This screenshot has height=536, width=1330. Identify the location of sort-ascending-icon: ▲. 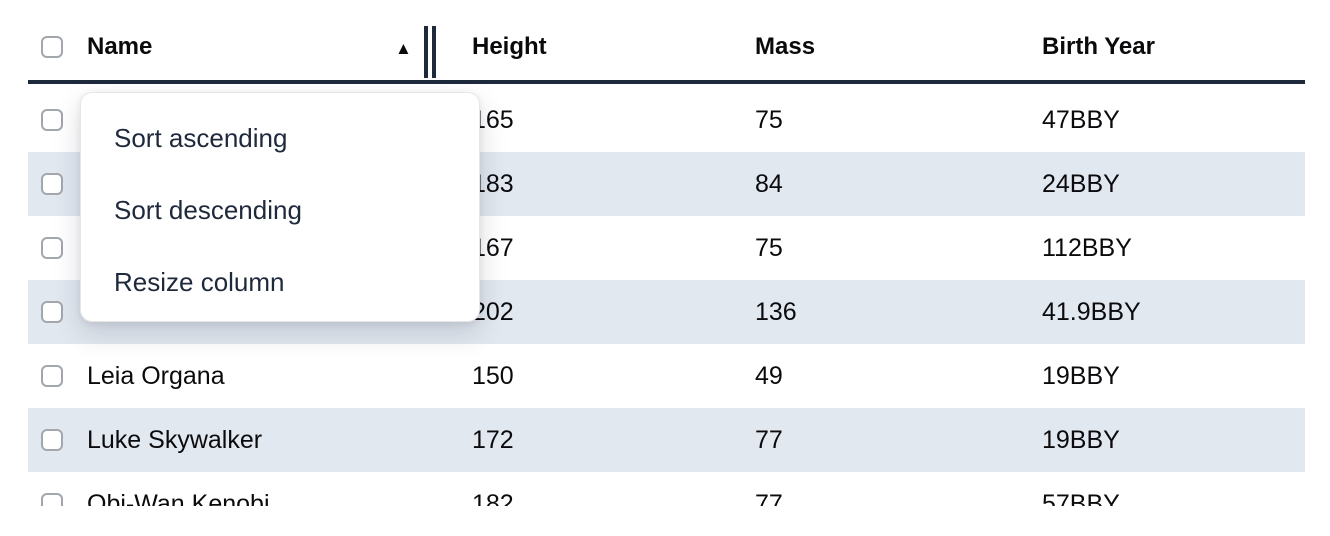
(403, 48).